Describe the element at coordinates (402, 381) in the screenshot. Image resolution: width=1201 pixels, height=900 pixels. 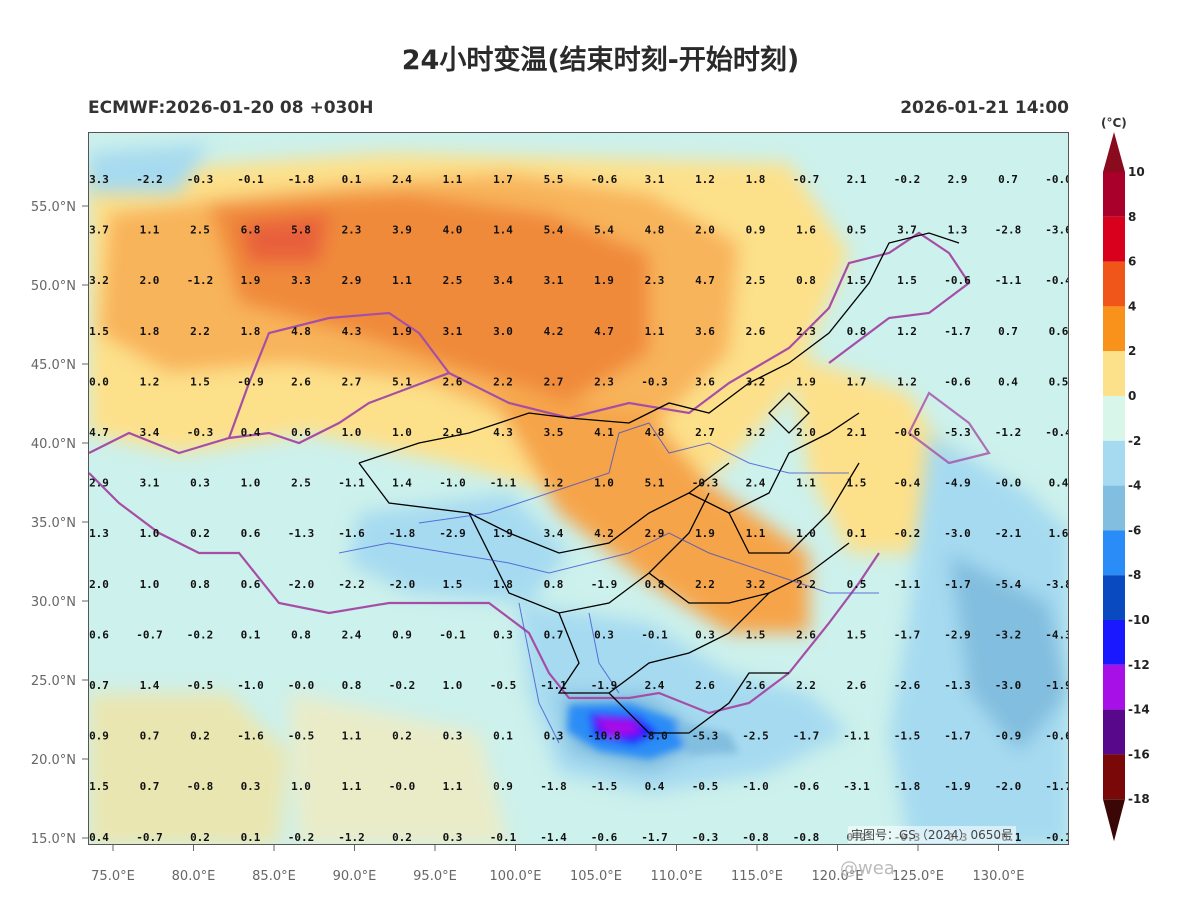
I see `grid-value: 5.1` at that location.